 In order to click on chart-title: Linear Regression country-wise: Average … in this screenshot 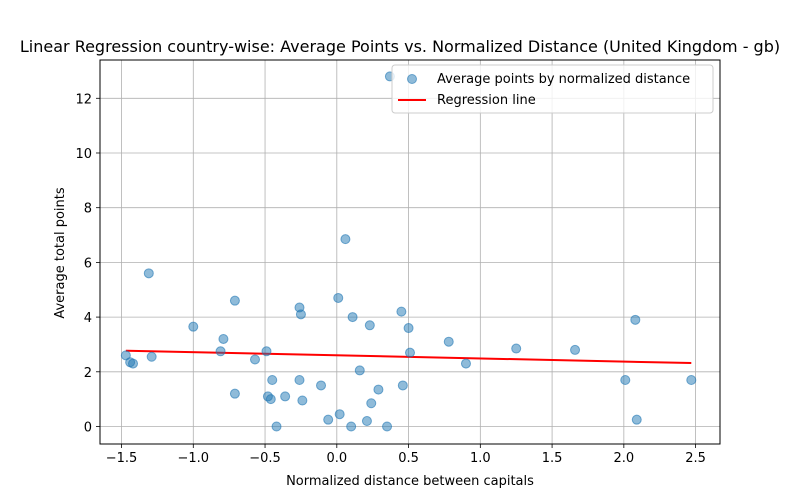, I will do `click(400, 46)`.